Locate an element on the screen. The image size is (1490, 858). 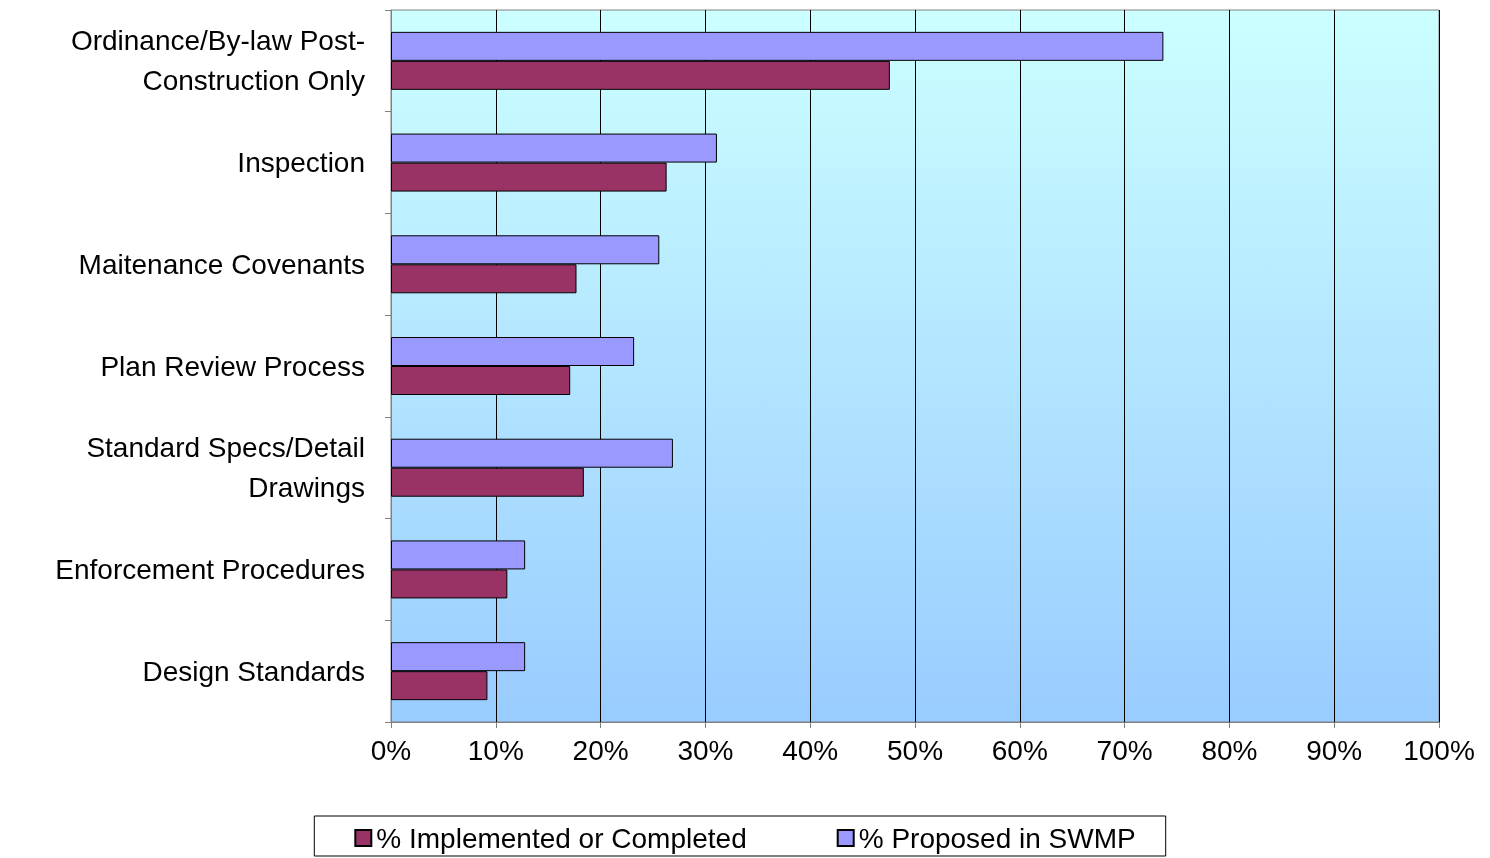
x-tick-label: 80% is located at coordinates (1229, 750).